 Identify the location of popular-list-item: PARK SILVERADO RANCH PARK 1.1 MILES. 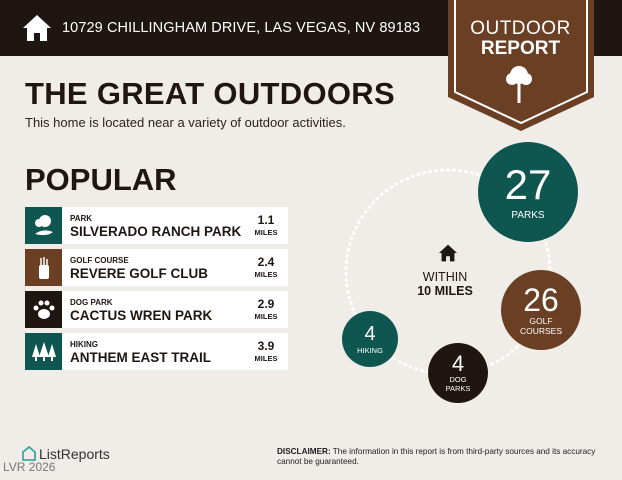
(156, 225).